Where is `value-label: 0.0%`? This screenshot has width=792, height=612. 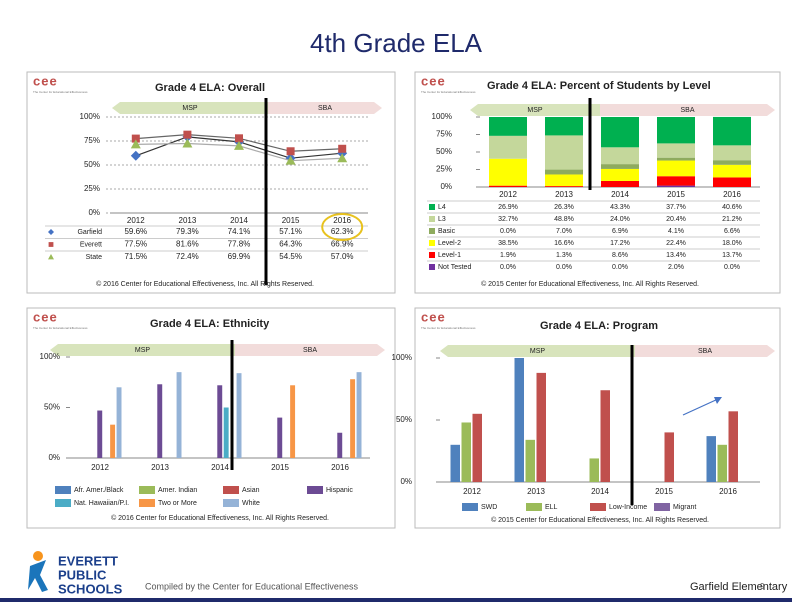 value-label: 0.0% is located at coordinates (508, 231).